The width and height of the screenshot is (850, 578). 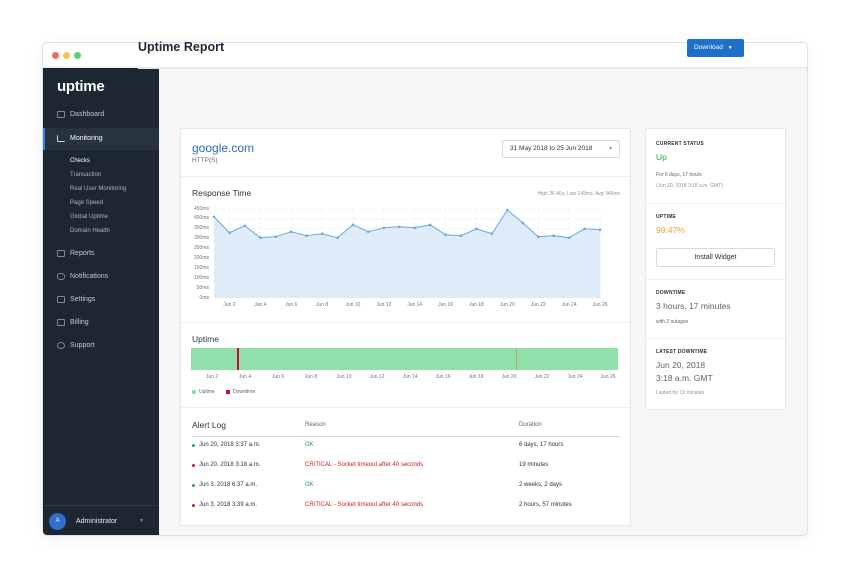 What do you see at coordinates (680, 393) in the screenshot?
I see `latest-downtime-duration: Lasted for 19 minutes` at bounding box center [680, 393].